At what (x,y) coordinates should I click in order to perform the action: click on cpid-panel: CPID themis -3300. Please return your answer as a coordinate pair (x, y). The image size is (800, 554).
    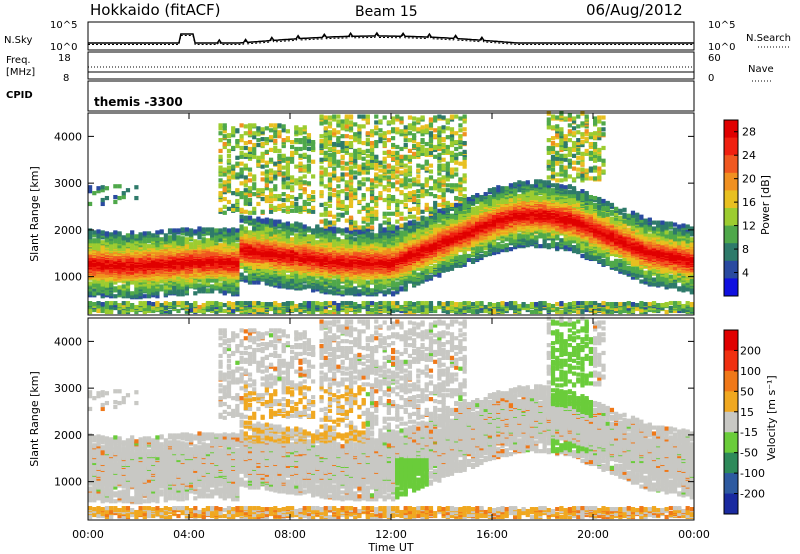
    Looking at the image, I should click on (350, 96).